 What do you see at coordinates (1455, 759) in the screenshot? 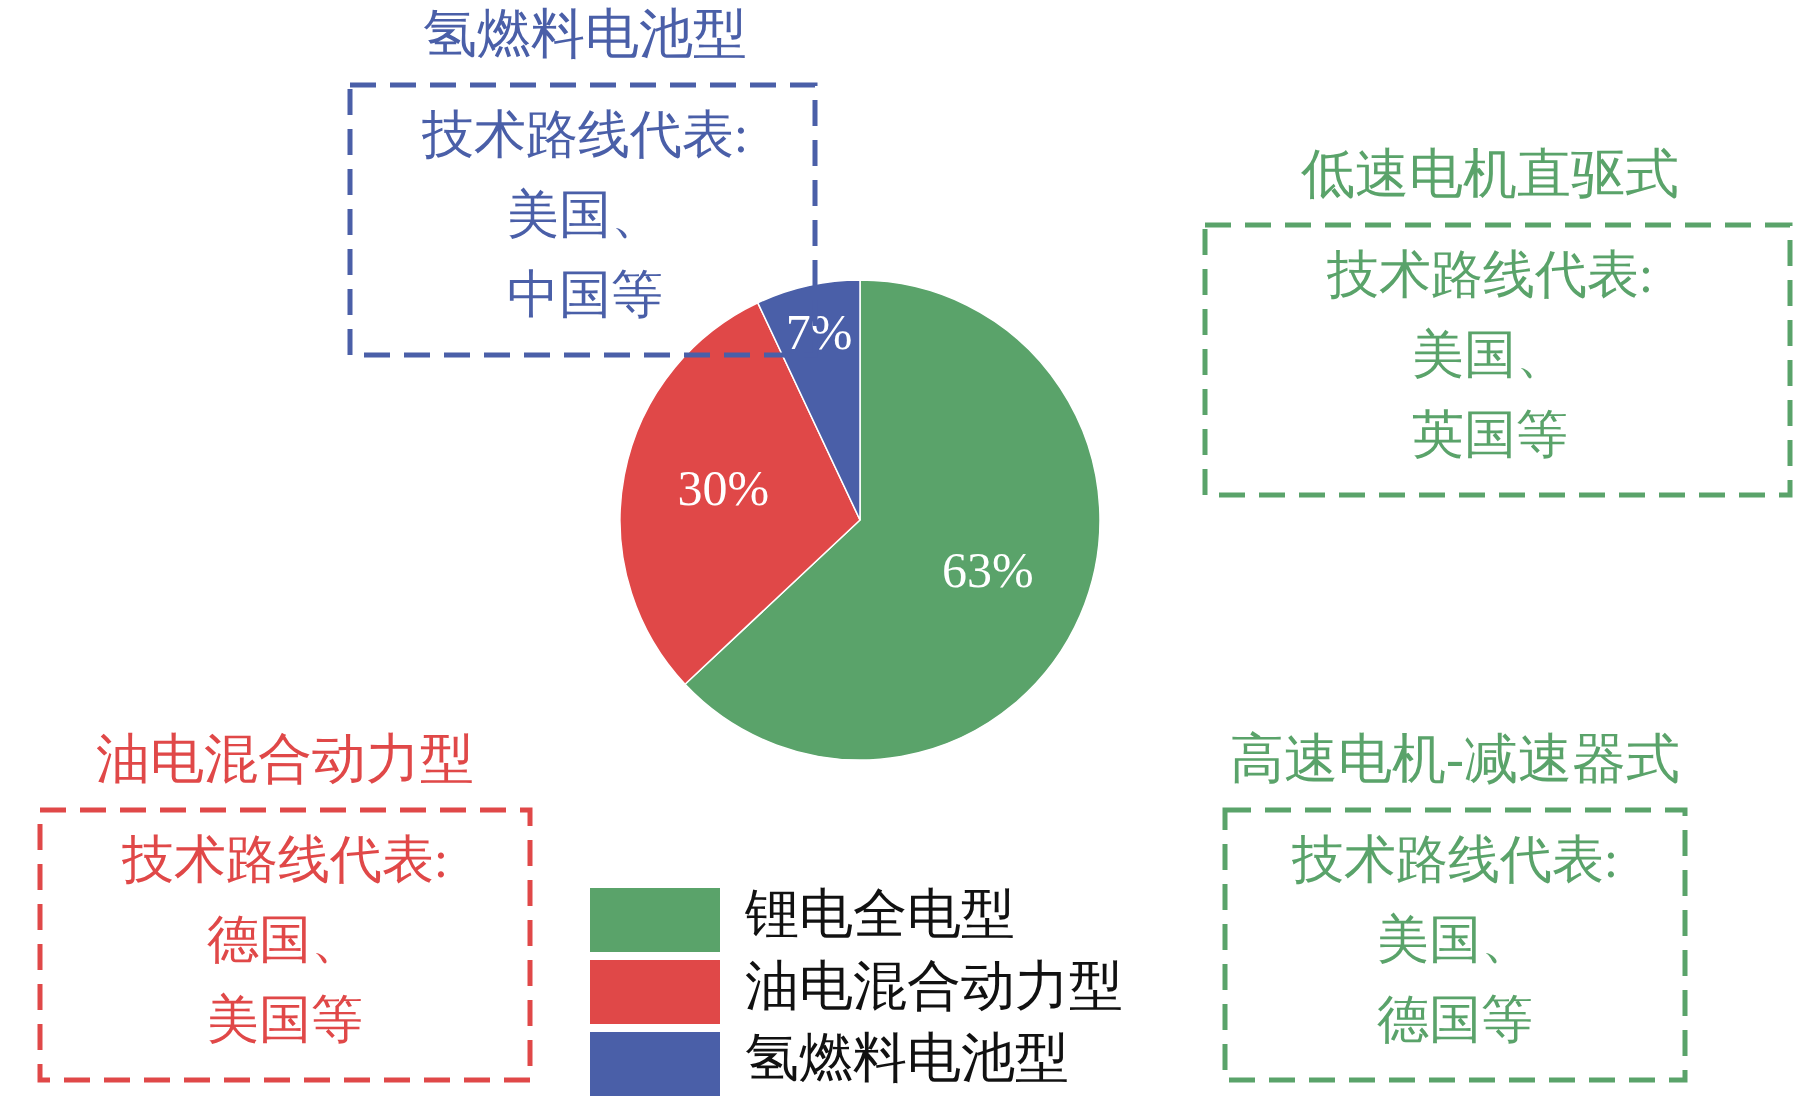
I see `text: 高速电机-减速器式` at bounding box center [1455, 759].